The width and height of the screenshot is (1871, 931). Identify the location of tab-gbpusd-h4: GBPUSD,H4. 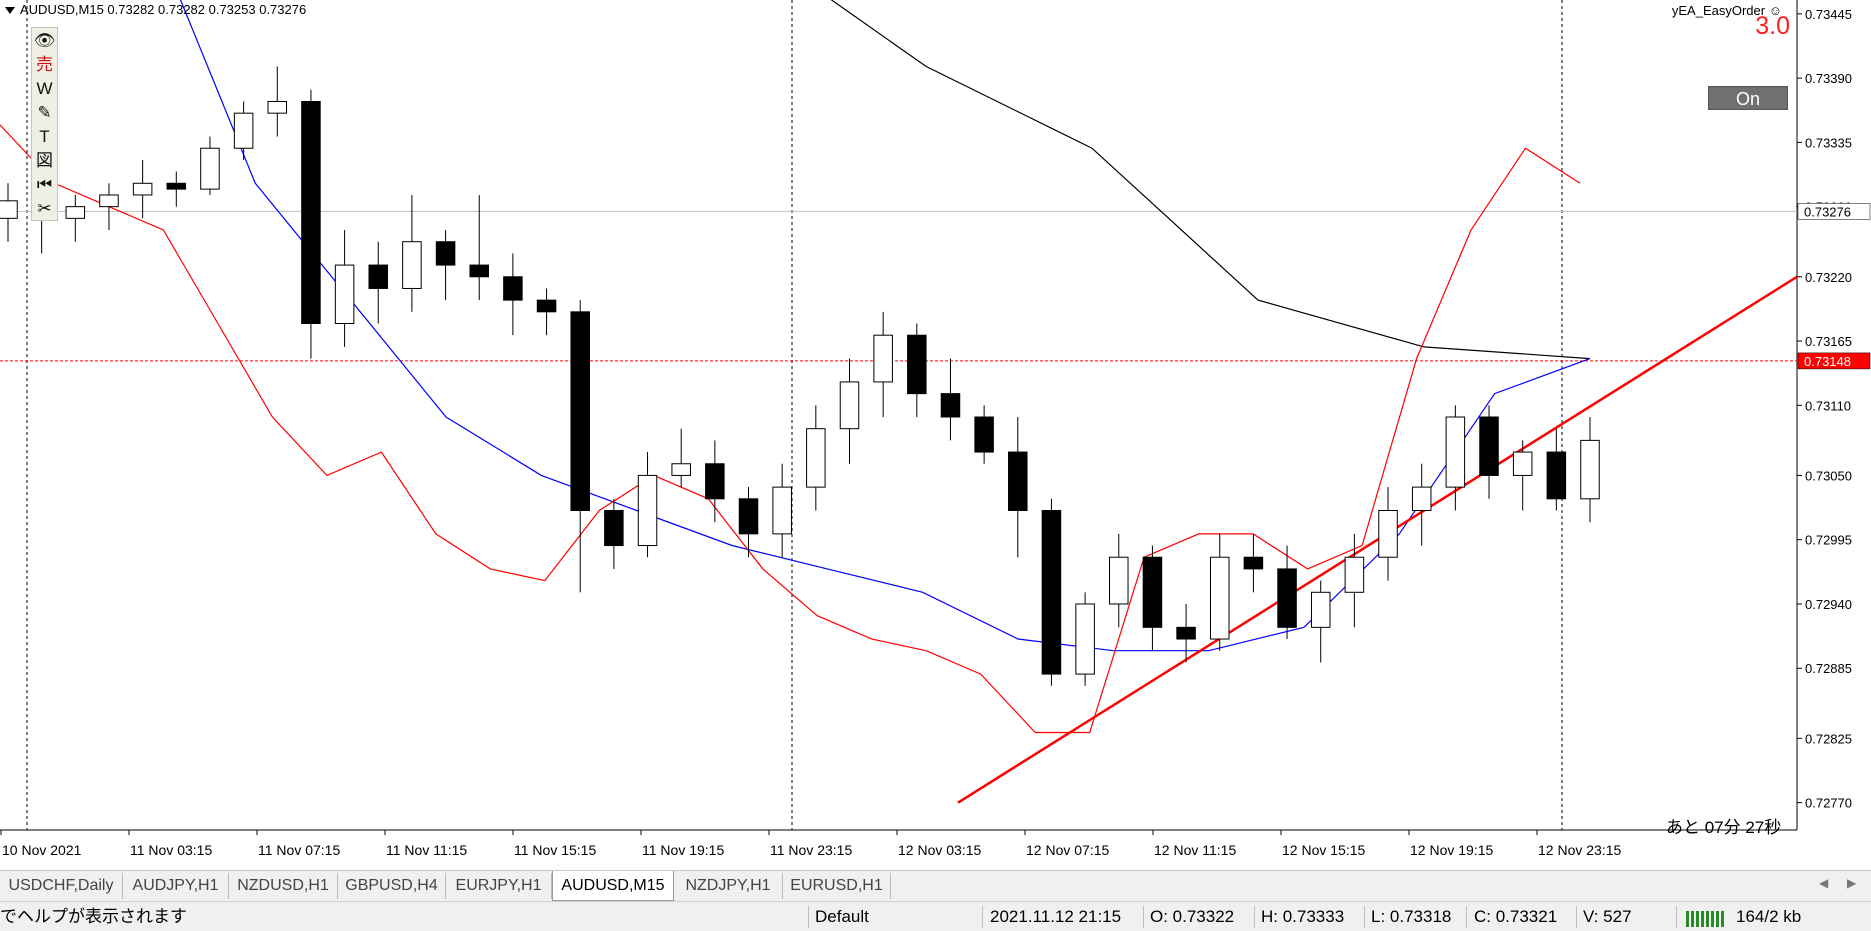
(392, 886).